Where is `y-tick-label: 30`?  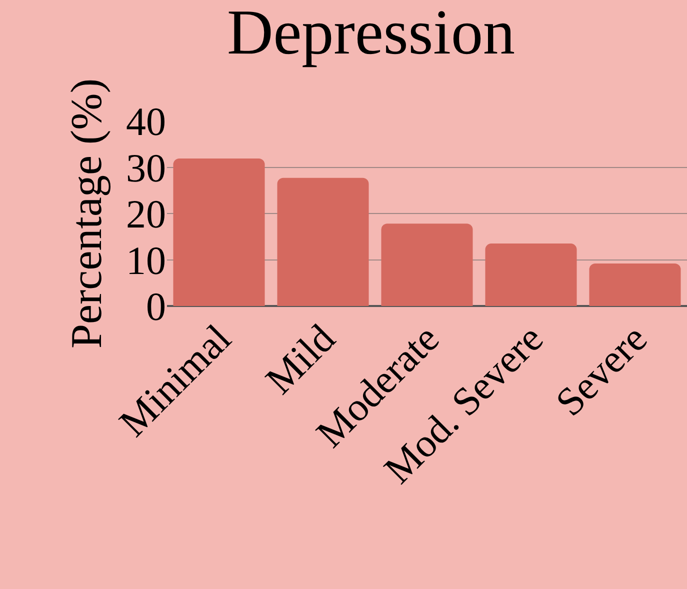
y-tick-label: 30 is located at coordinates (146, 167).